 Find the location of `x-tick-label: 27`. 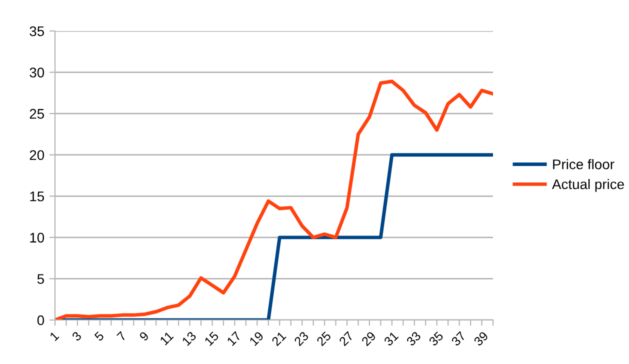

x-tick-label: 27 is located at coordinates (346, 338).